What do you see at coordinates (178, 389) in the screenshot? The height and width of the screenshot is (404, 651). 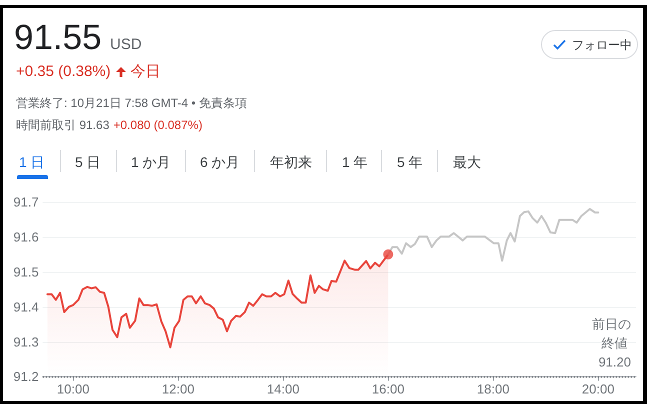 I see `x-tick-label: 12:00` at bounding box center [178, 389].